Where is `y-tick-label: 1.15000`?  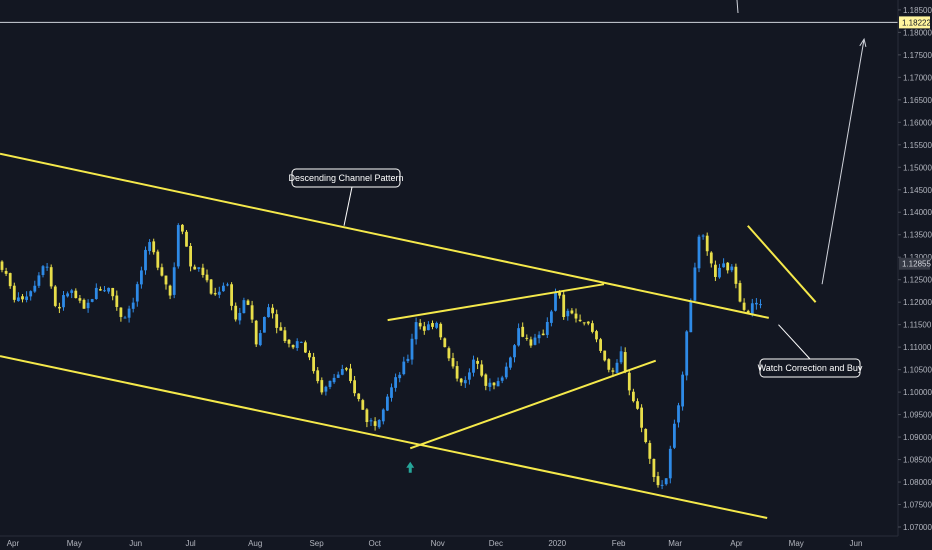 y-tick-label: 1.15000 is located at coordinates (917, 167).